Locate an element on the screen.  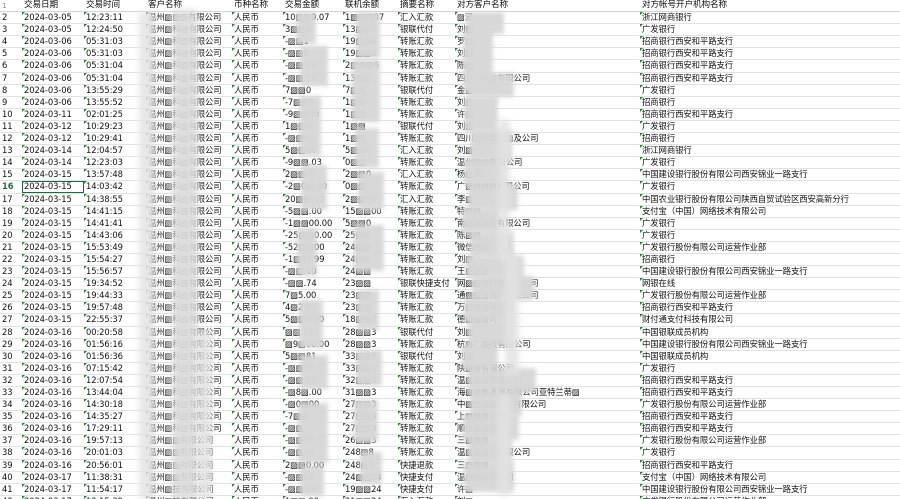
cell-date: 2024-03-06 is located at coordinates (53, 102).